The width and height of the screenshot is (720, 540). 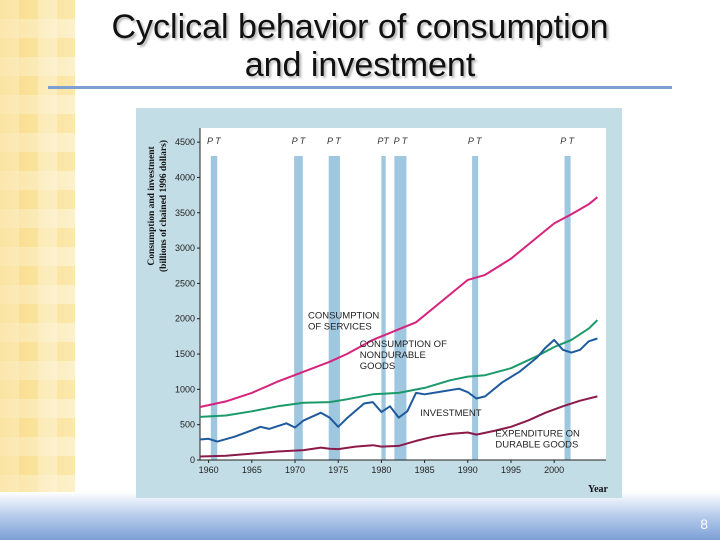 I want to click on x-tick-label: 1995, so click(x=511, y=470).